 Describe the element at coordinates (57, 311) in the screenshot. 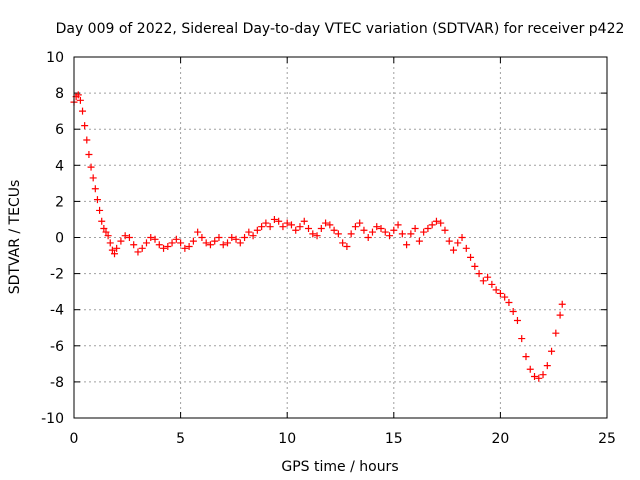

I see `y-tick-label: -4` at that location.